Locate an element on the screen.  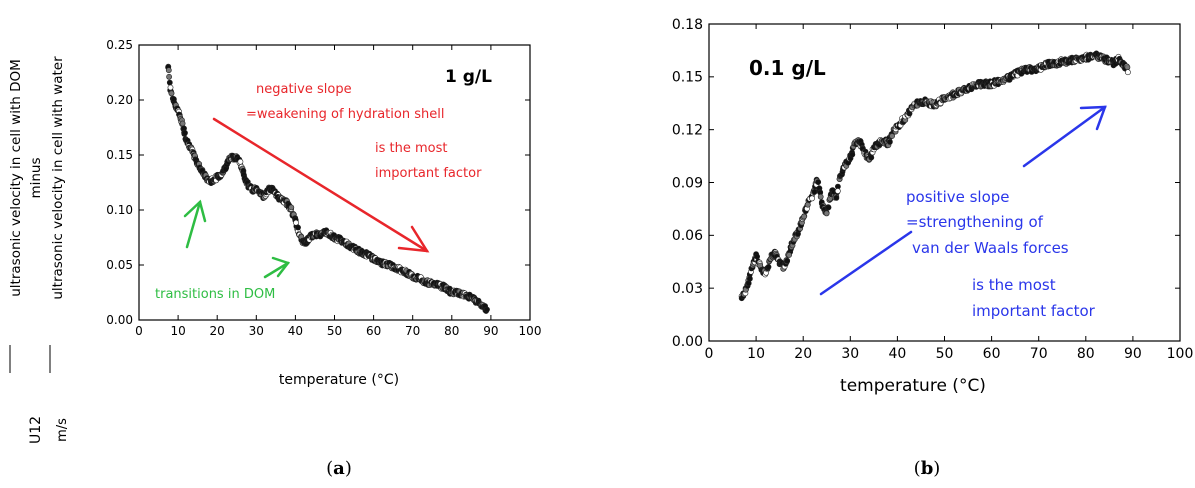
annotation-red-line-2: =weakening of hydration shell is located at coordinates (345, 114).